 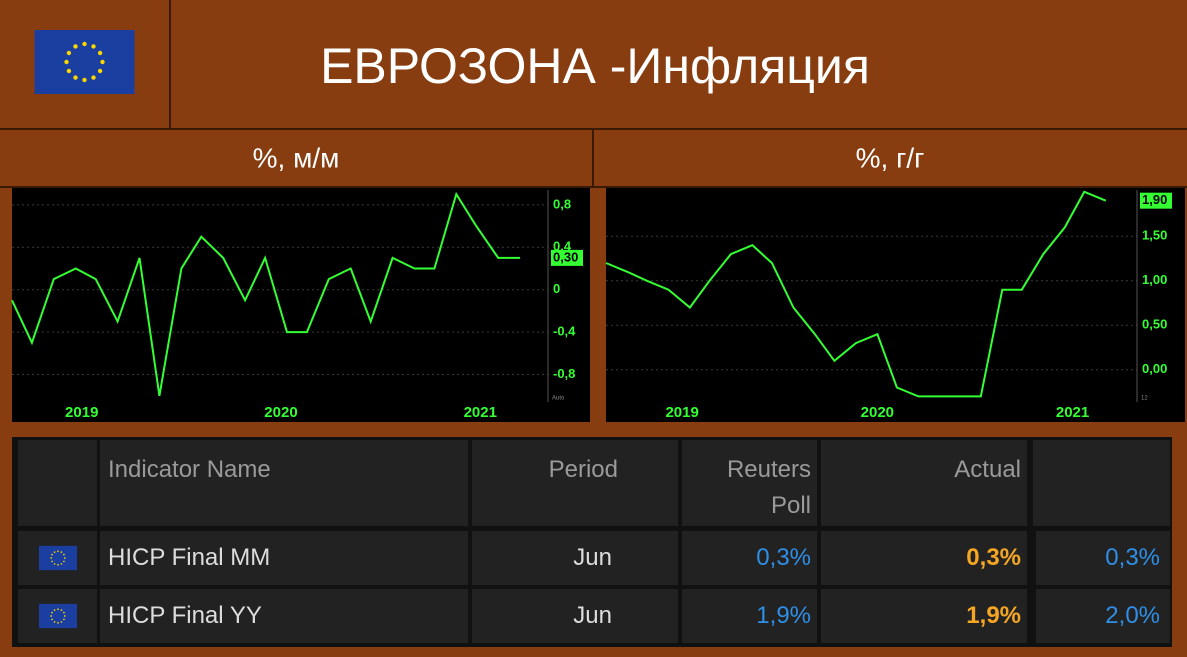 What do you see at coordinates (556, 288) in the screenshot?
I see `y-tick-label: 0` at bounding box center [556, 288].